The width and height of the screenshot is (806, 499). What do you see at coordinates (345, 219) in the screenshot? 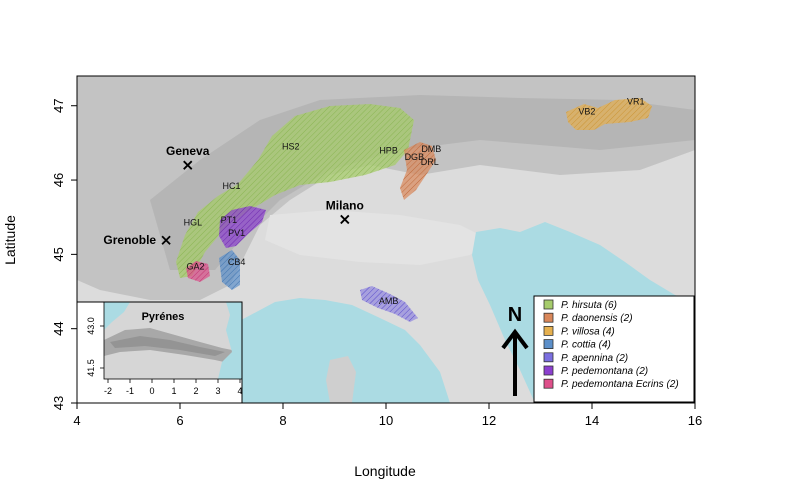
I see `city-marker-milano` at bounding box center [345, 219].